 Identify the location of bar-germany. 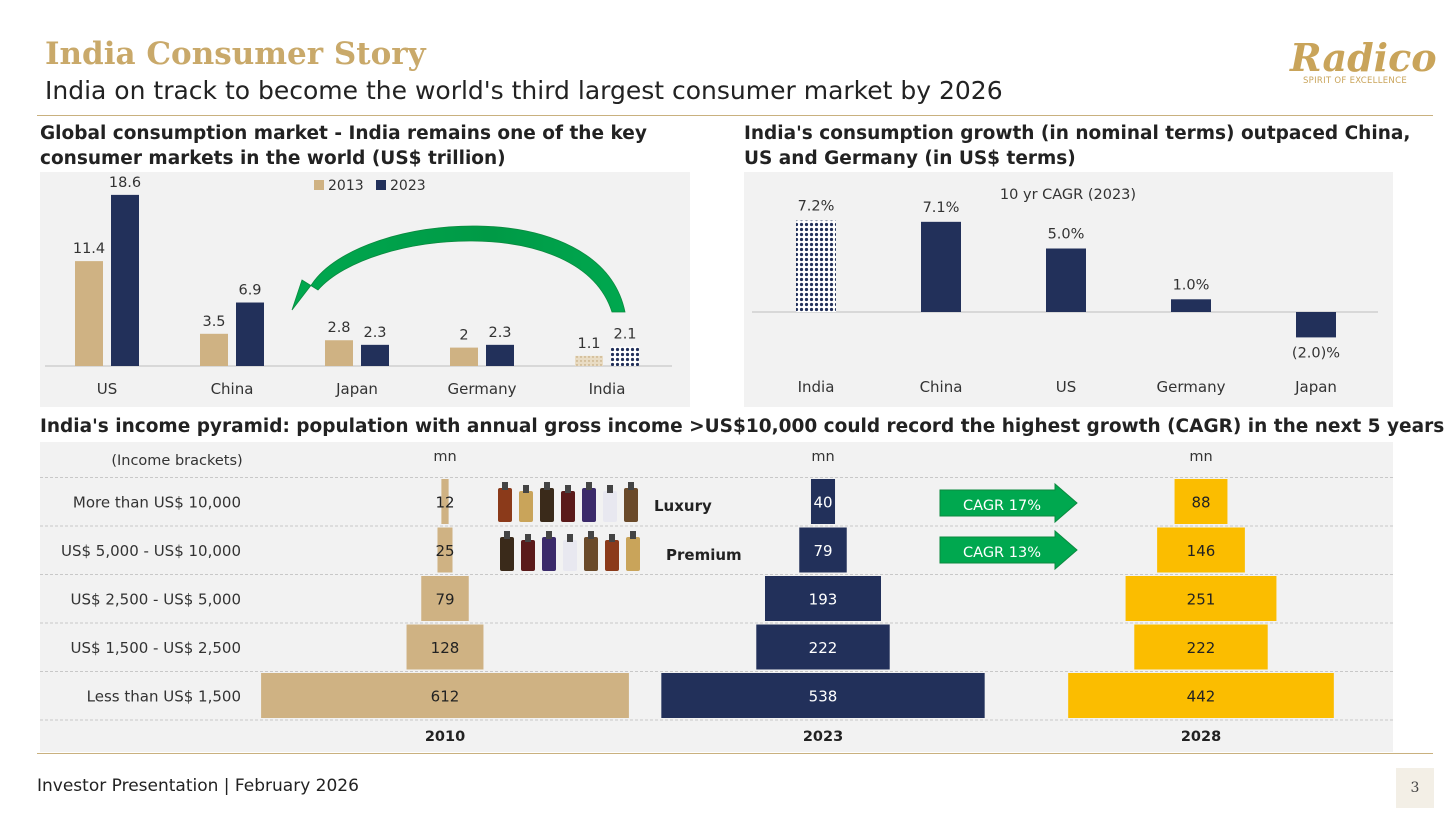
(1191, 305).